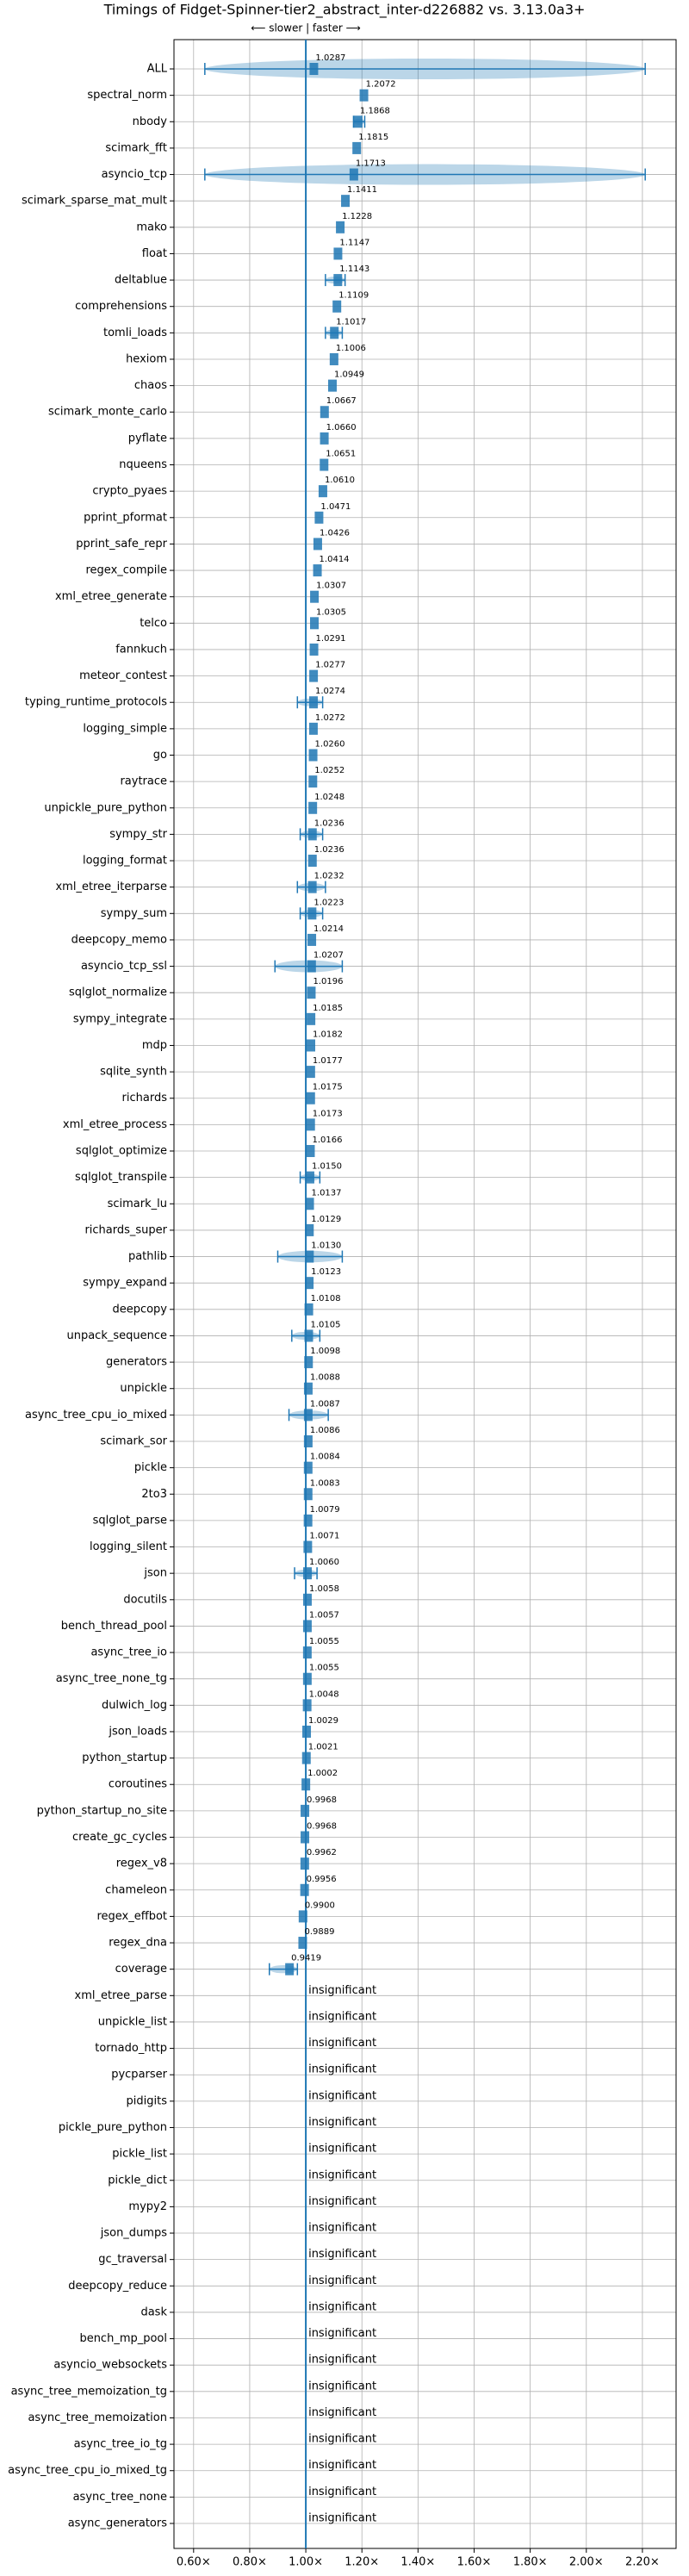  I want to click on y-tick-label: pickle, so click(150, 1468).